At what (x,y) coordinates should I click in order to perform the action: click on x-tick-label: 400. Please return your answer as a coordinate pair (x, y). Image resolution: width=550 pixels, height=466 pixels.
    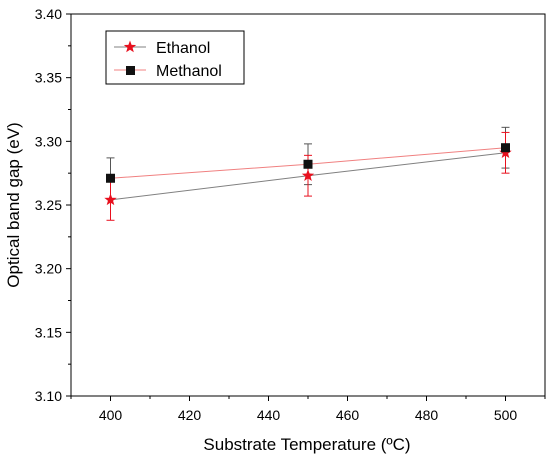
    Looking at the image, I should click on (111, 415).